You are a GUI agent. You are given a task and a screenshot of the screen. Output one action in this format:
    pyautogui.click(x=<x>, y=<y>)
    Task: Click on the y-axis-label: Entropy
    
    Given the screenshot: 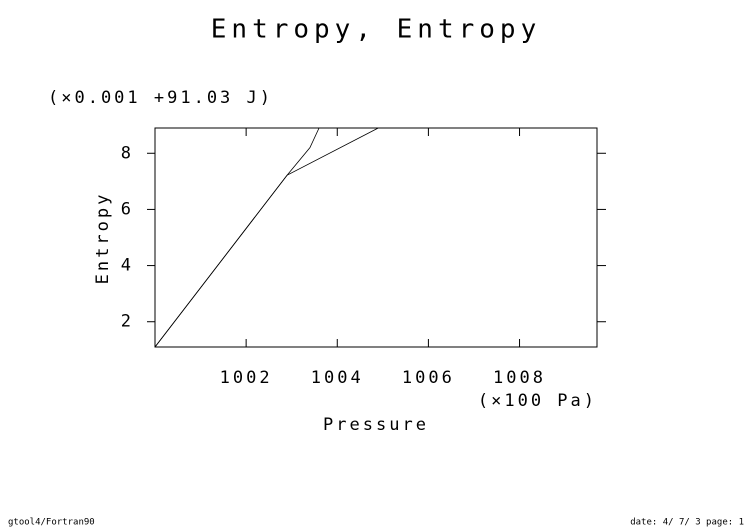 What is the action you would take?
    pyautogui.click(x=103, y=238)
    